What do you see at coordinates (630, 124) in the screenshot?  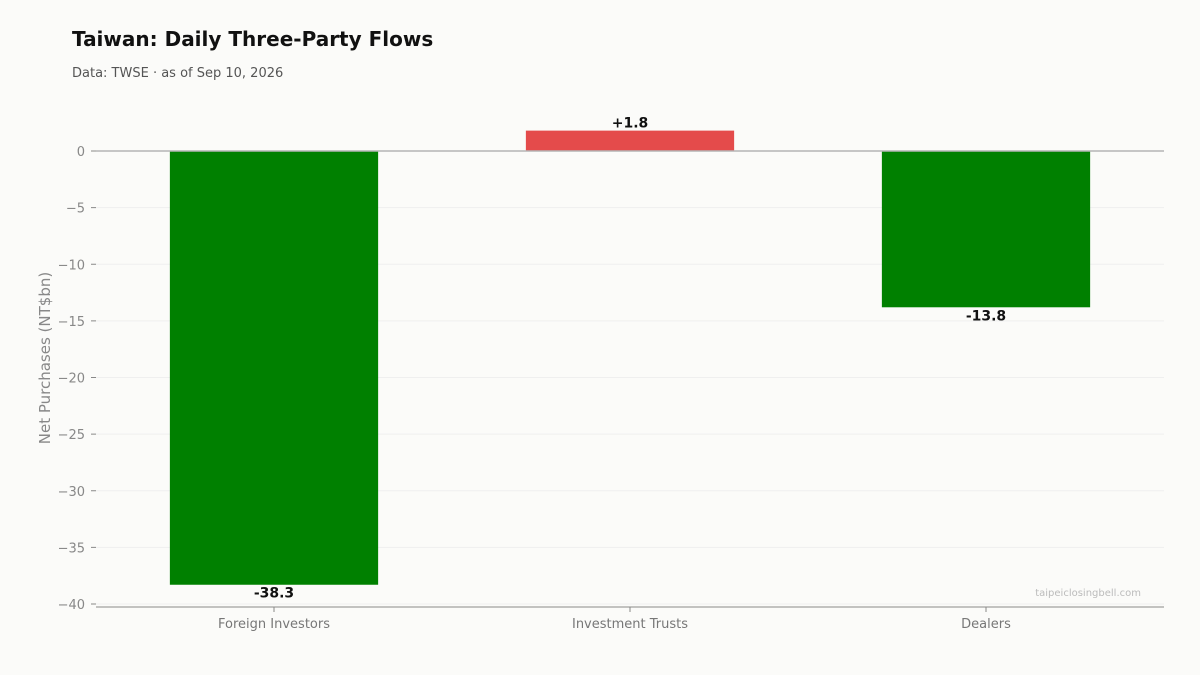 I see `data-label: +1.8` at bounding box center [630, 124].